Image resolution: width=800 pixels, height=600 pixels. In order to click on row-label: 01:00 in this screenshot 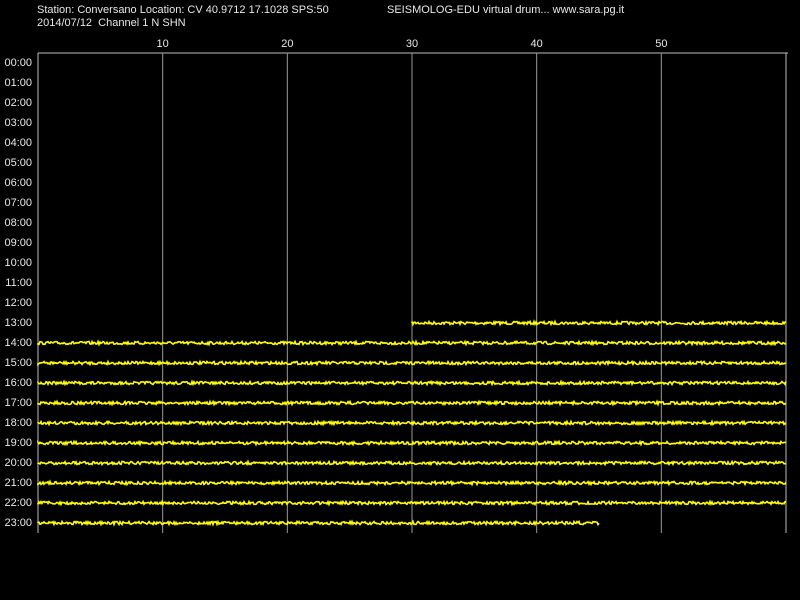, I will do `click(18, 83)`.